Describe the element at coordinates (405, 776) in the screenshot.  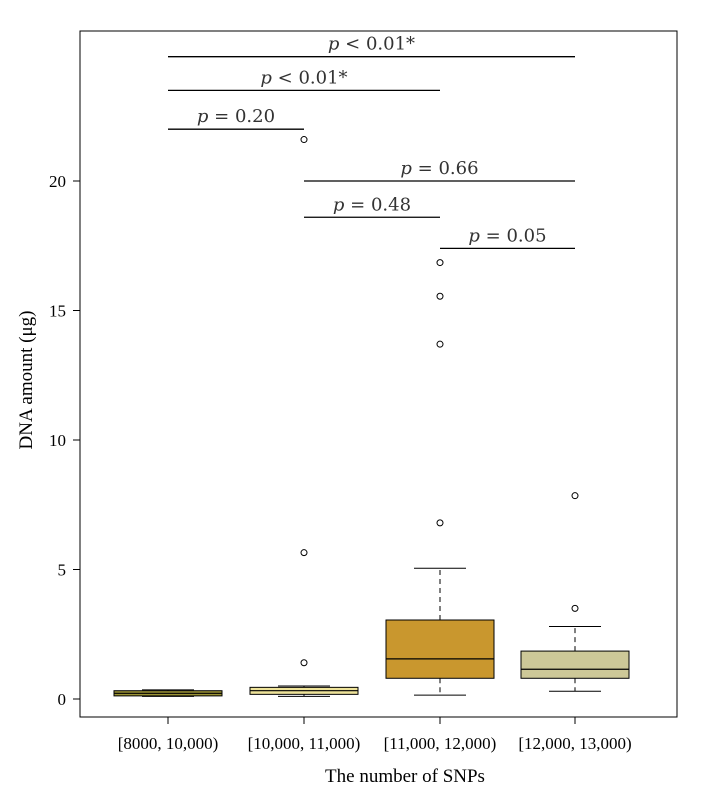
I see `x-axis-title: The number of SNPs` at that location.